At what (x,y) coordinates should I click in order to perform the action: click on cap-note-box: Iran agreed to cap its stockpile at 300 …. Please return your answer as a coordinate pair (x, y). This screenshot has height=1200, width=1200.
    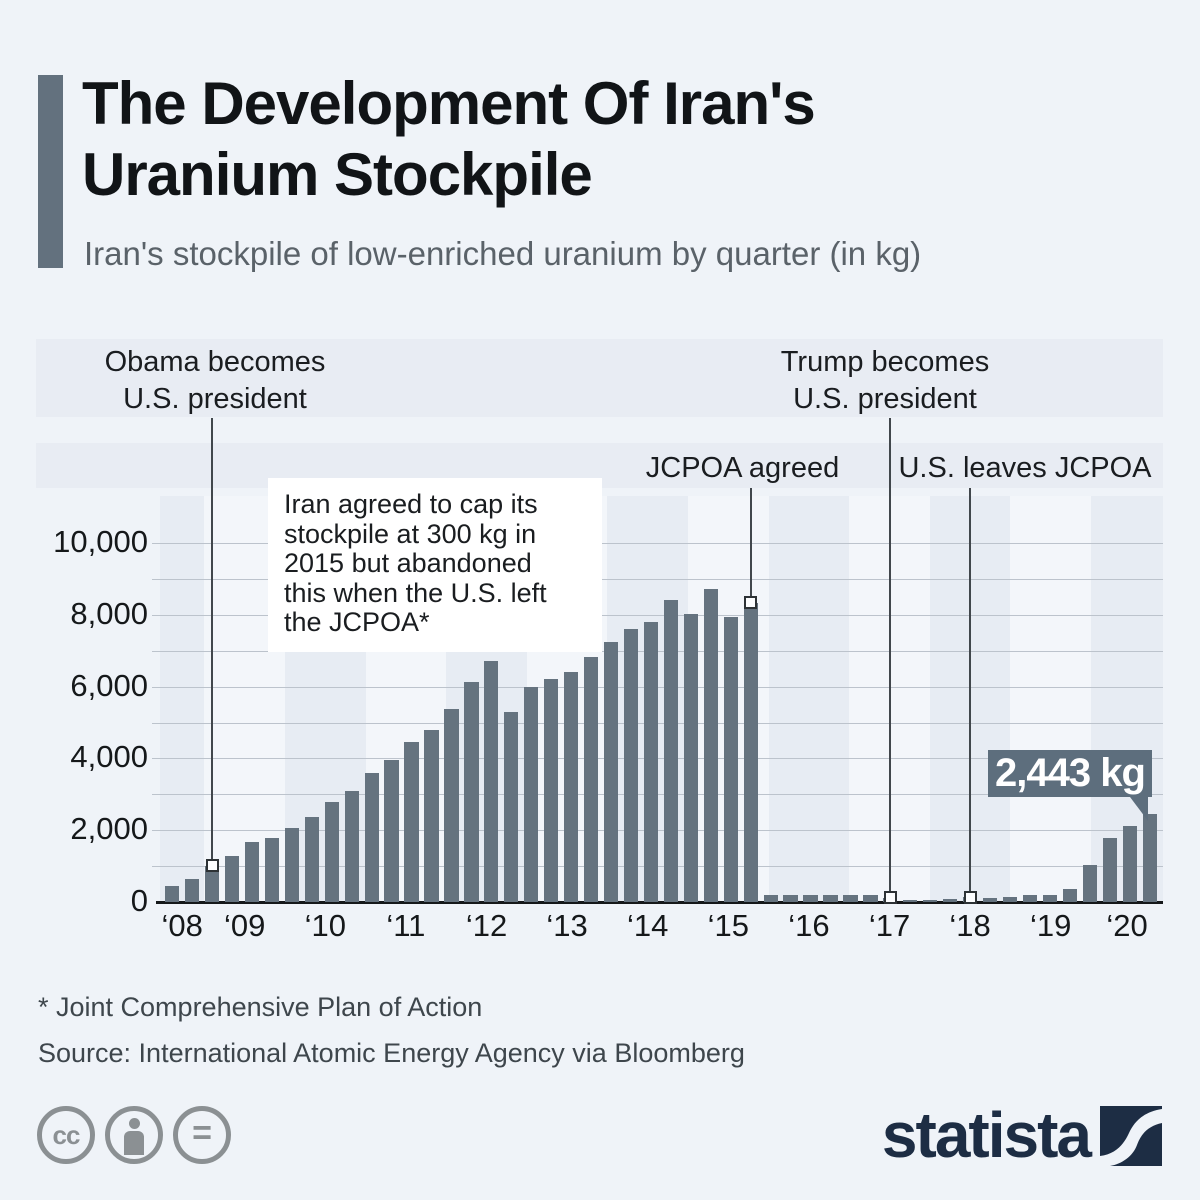
    Looking at the image, I should click on (435, 565).